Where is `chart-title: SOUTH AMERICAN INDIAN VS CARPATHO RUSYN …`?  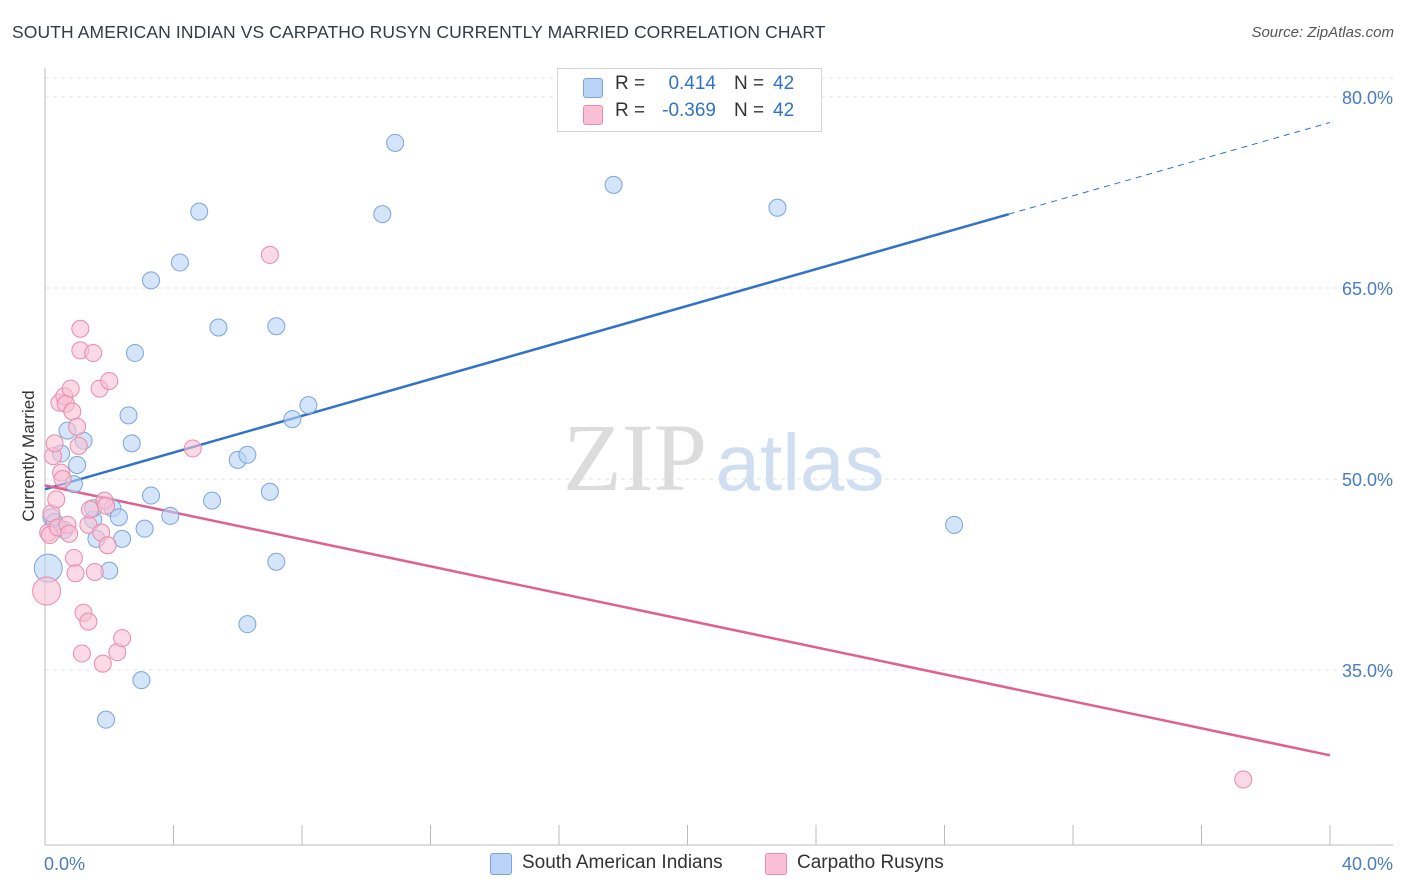
chart-title: SOUTH AMERICAN INDIAN VS CARPATHO RUSYN … is located at coordinates (419, 32).